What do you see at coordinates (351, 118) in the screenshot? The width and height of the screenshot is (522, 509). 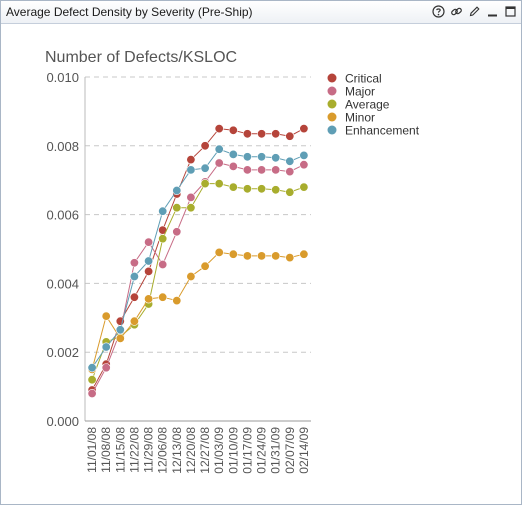 I see `legend-item: Minor` at bounding box center [351, 118].